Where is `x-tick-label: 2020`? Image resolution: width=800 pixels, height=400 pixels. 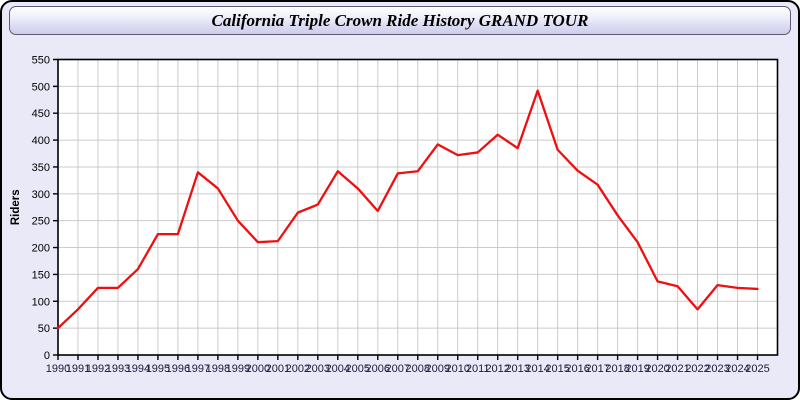 x-tick-label: 2020 is located at coordinates (657, 369).